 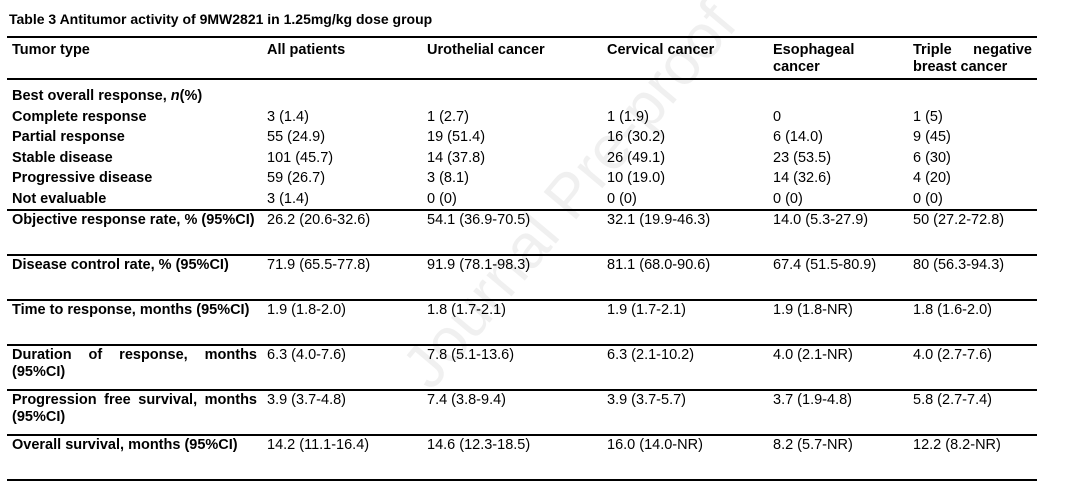 I want to click on table-cell: 6 (14.0), so click(x=798, y=137).